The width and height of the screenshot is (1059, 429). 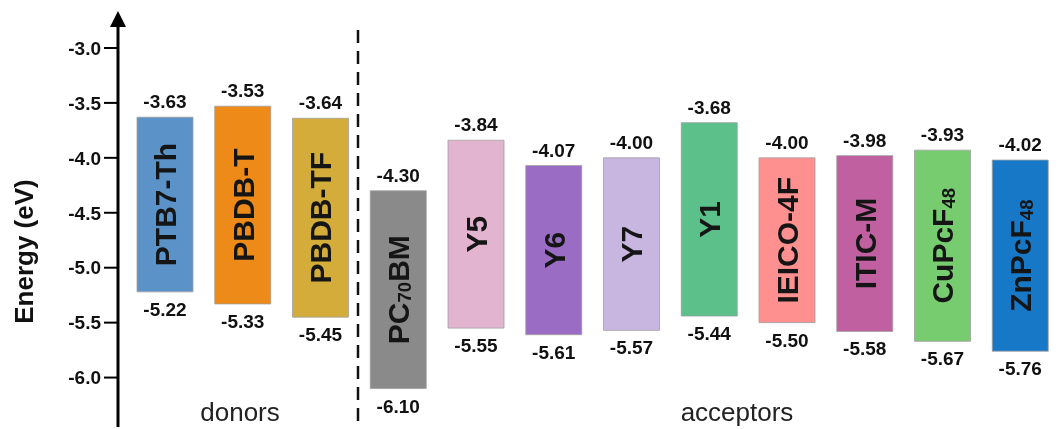 What do you see at coordinates (554, 150) in the screenshot?
I see `annotation: -4.07` at bounding box center [554, 150].